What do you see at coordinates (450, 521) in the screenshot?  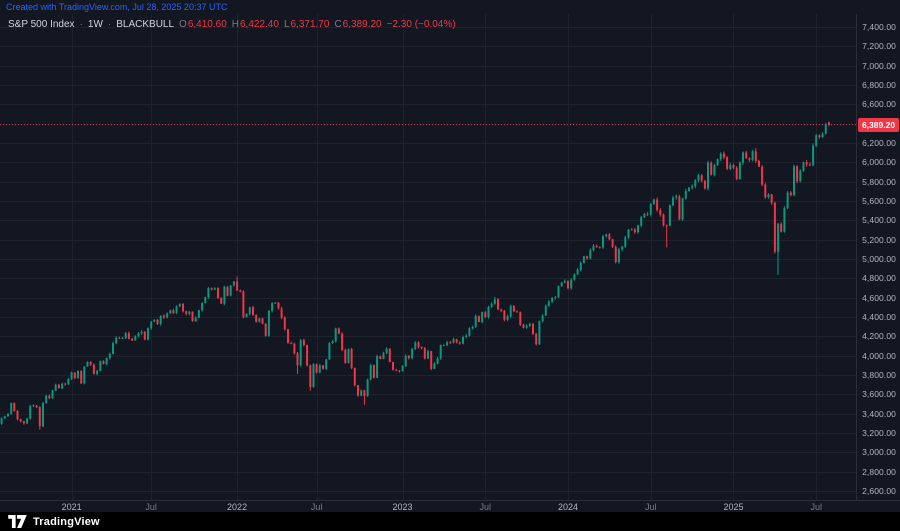 I see `footer-bar: TradingView` at bounding box center [450, 521].